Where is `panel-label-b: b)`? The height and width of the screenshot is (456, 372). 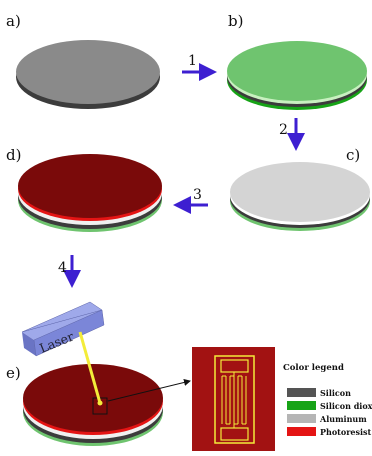
panel-label-b: b) is located at coordinates (235, 21).